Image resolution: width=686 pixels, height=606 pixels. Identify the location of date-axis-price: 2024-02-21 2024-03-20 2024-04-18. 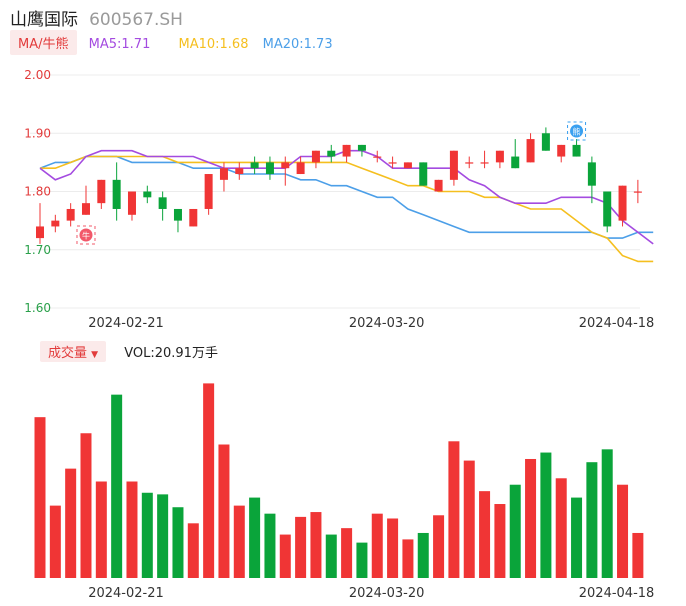
(371, 323).